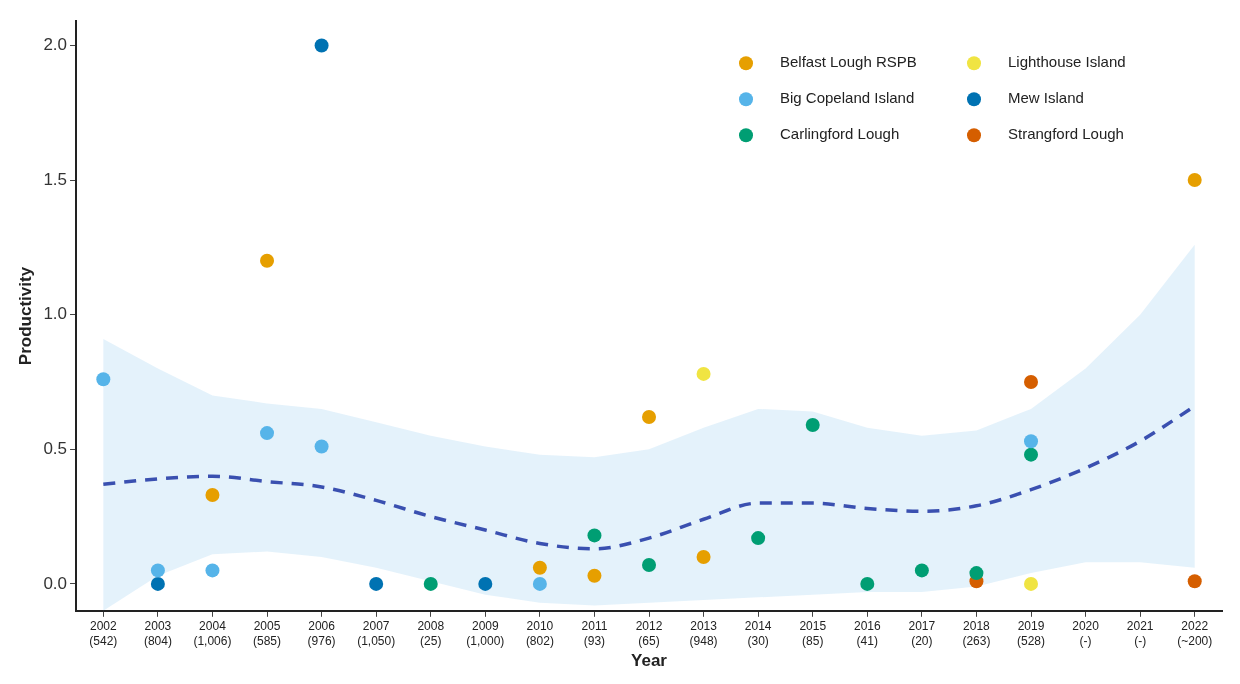 This screenshot has height=684, width=1240. I want to click on x-tick-label: 2009 (1,000), so click(485, 633).